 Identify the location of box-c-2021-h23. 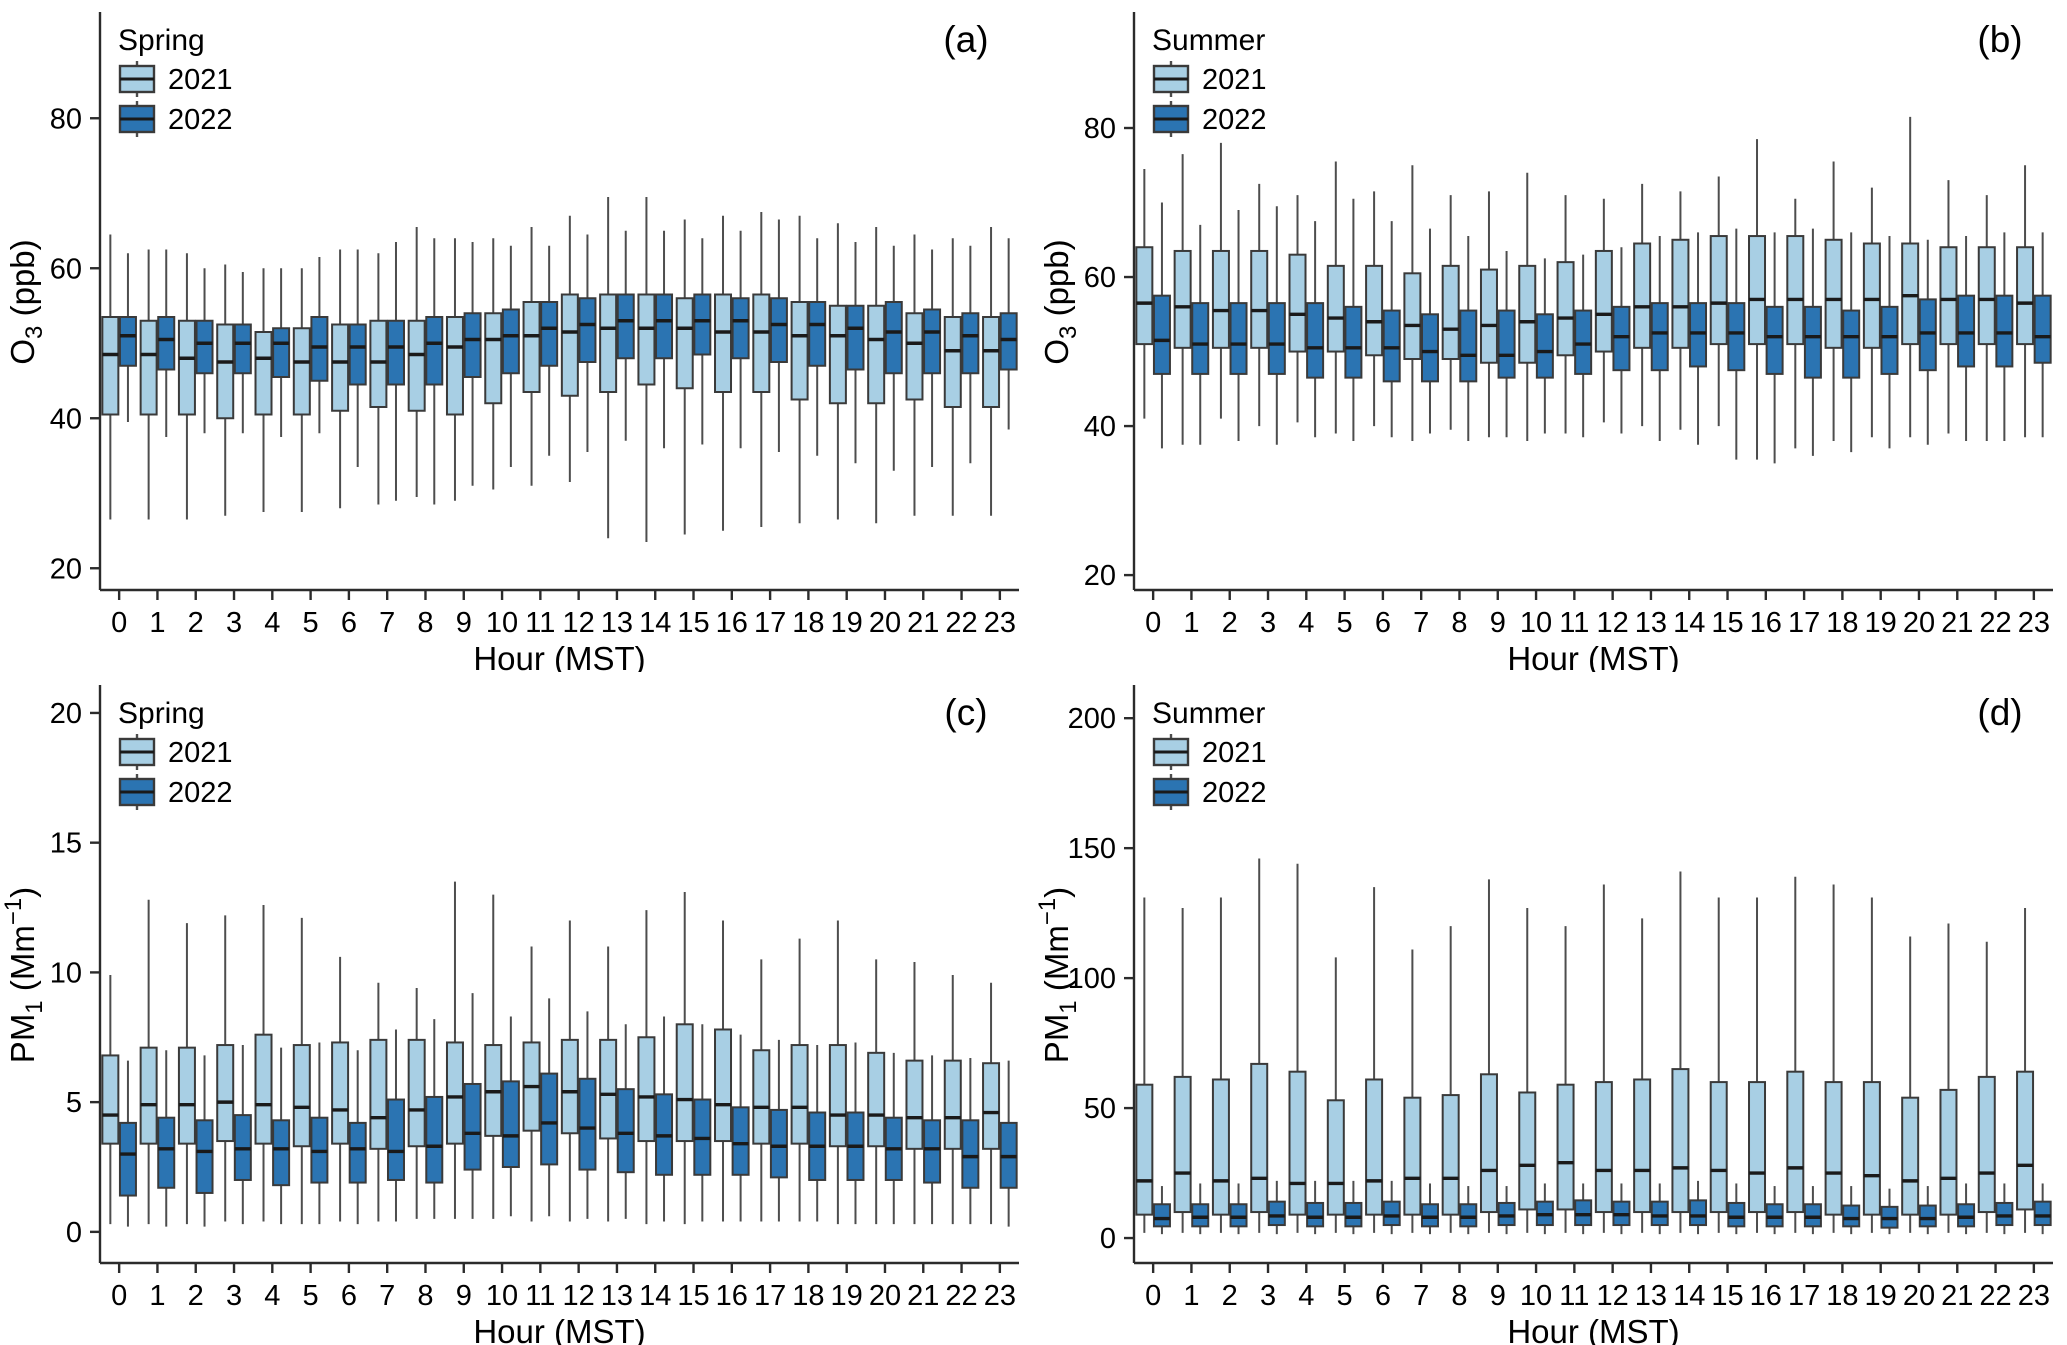
(991, 1103).